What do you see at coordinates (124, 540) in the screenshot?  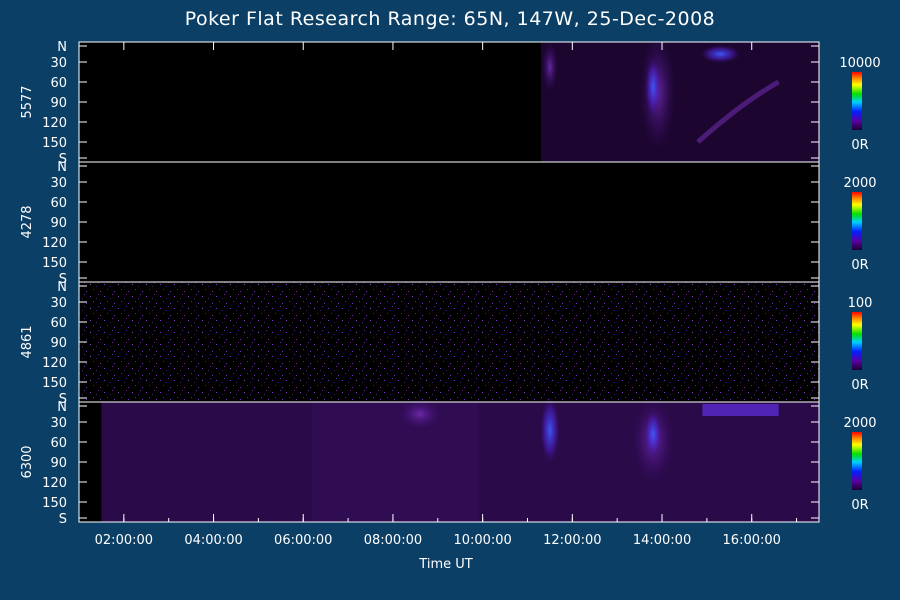 I see `x-tick-label: 02:00:00` at bounding box center [124, 540].